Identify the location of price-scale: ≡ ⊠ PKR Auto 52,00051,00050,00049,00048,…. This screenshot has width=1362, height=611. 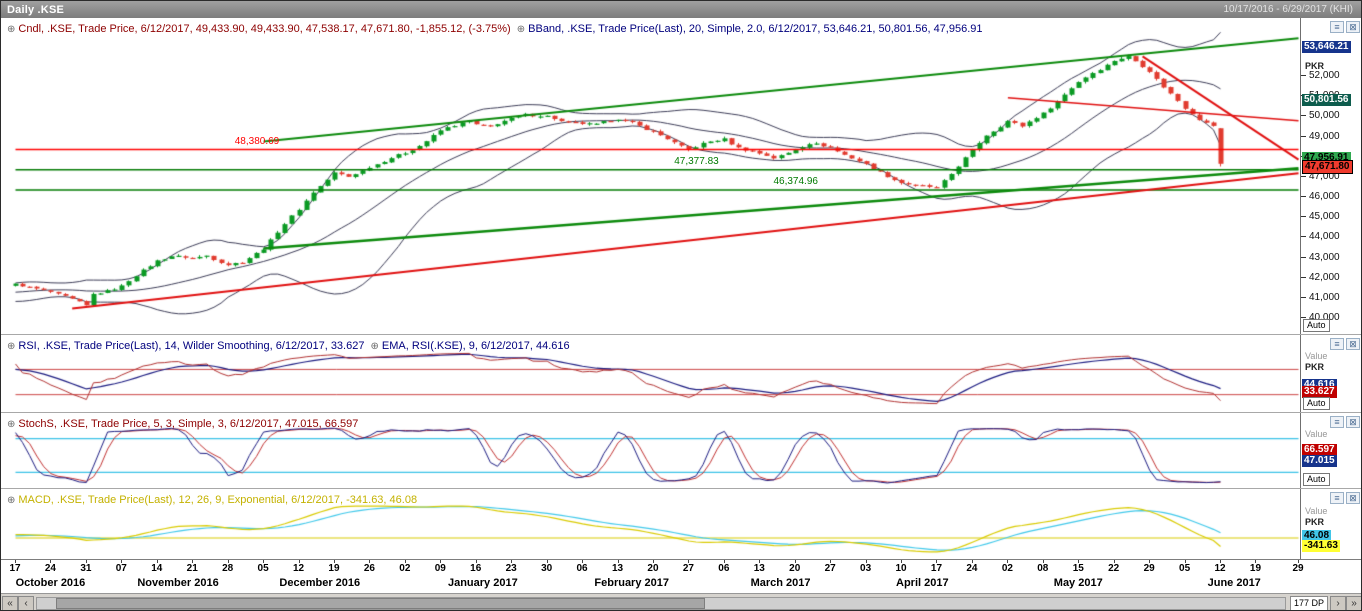
(1330, 176).